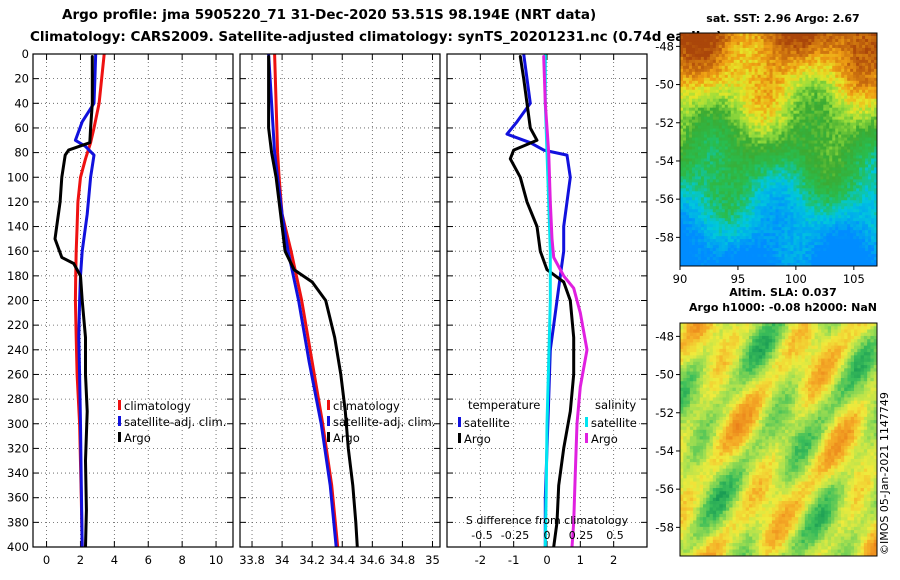 The image size is (900, 580). I want to click on y-tick-label: 20, so click(21, 79).